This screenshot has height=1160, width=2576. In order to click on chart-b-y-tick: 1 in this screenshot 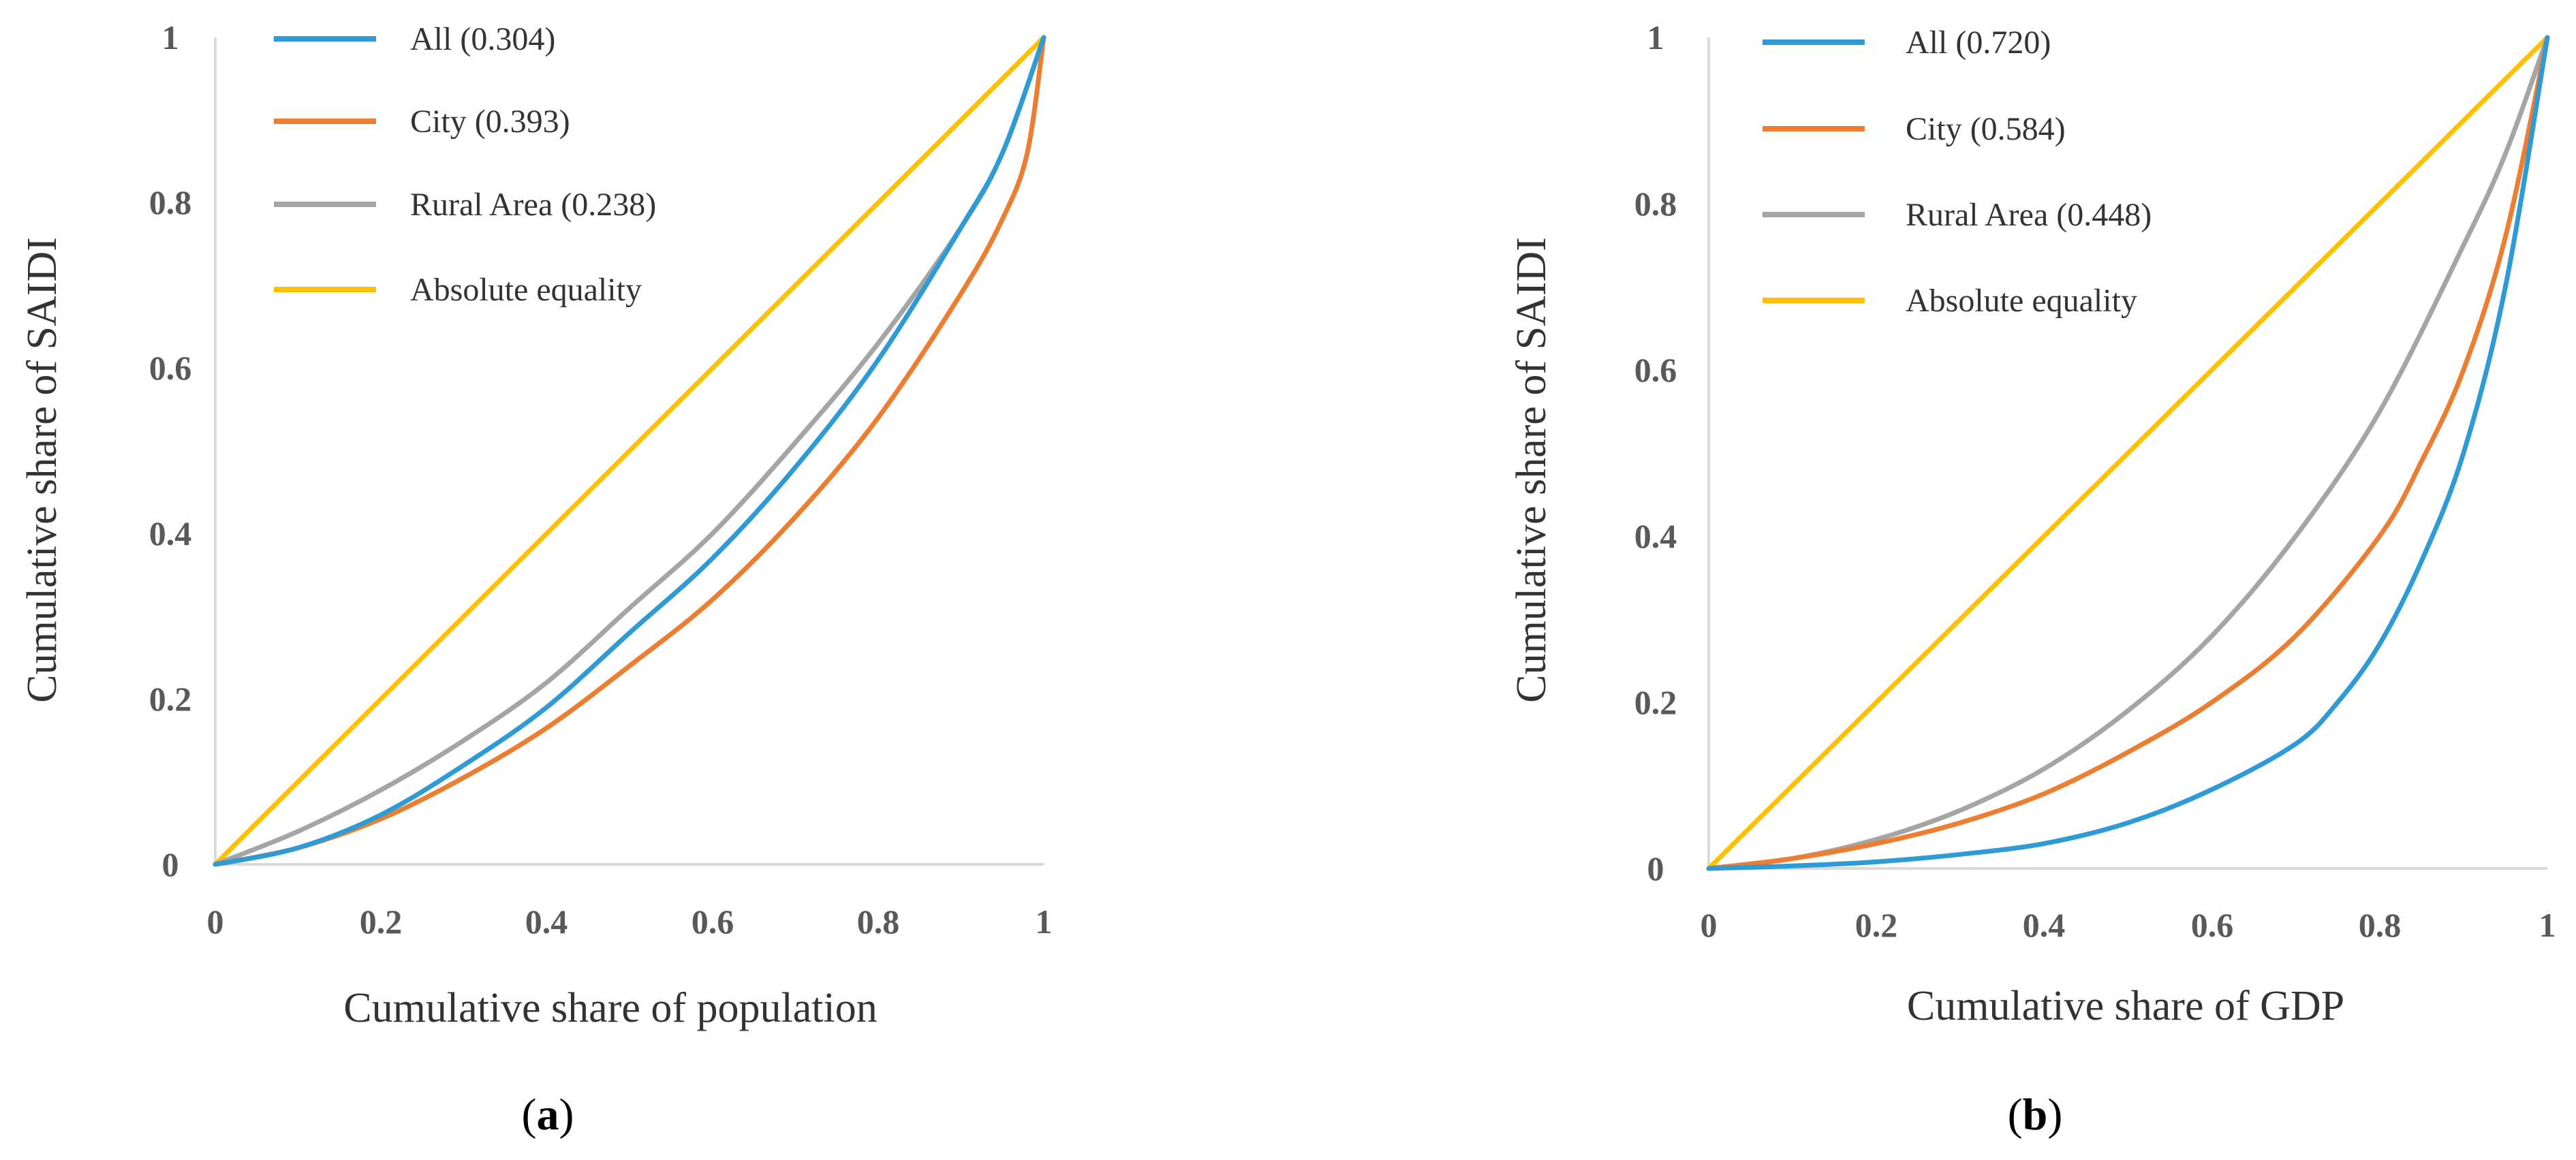, I will do `click(1656, 38)`.